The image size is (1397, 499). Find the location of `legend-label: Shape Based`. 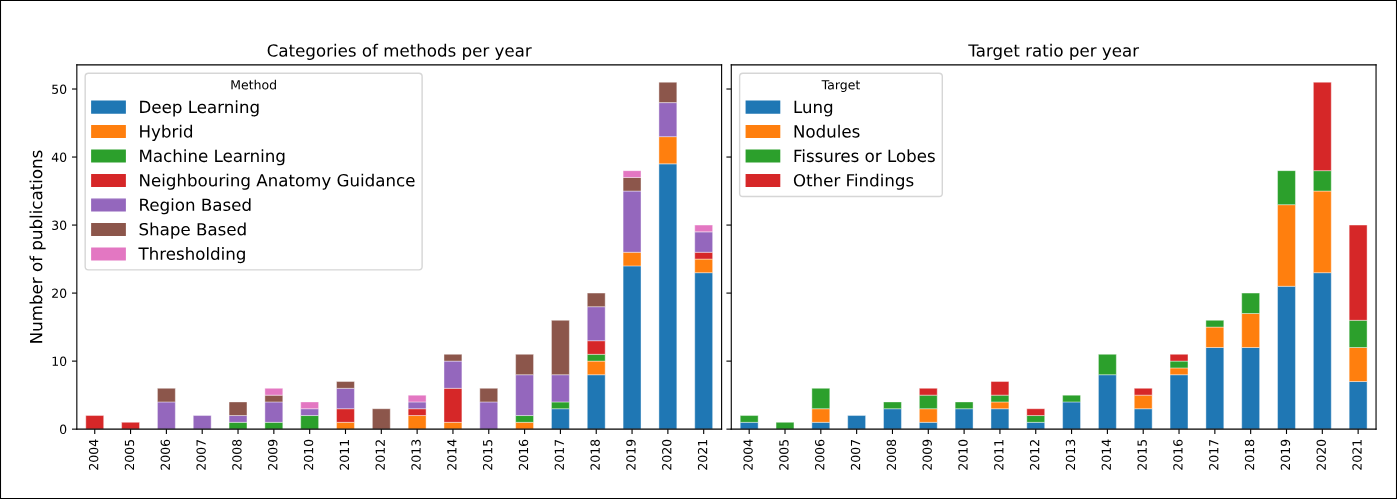

legend-label: Shape Based is located at coordinates (192, 230).